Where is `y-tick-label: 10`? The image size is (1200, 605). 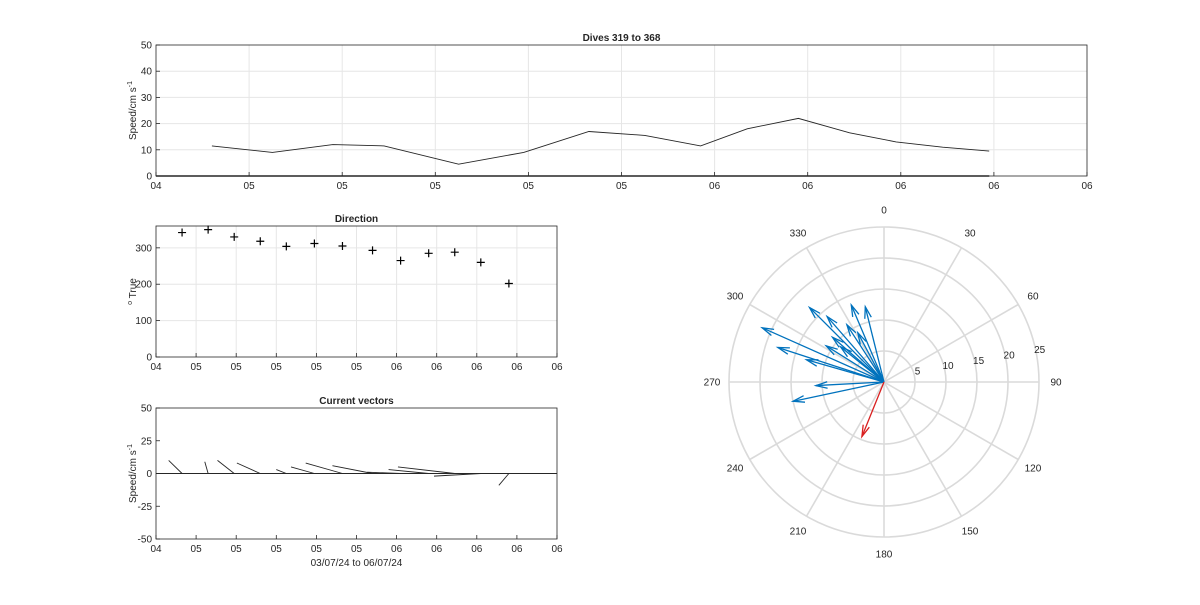
y-tick-label: 10 is located at coordinates (147, 150).